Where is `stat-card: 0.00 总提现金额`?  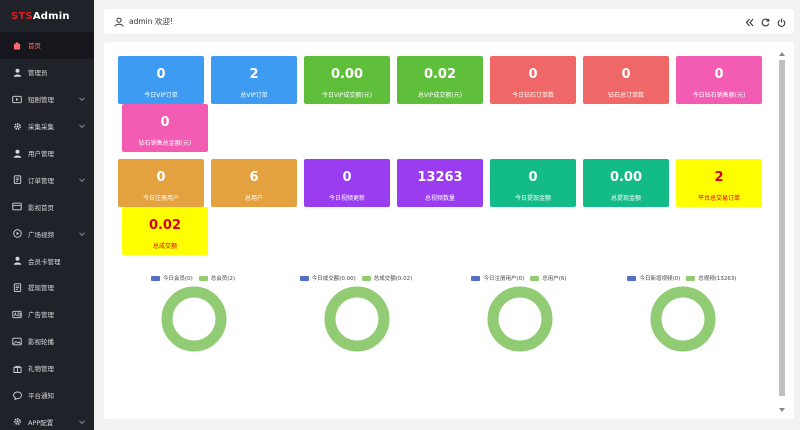
stat-card: 0.00 总提现金额 is located at coordinates (626, 183).